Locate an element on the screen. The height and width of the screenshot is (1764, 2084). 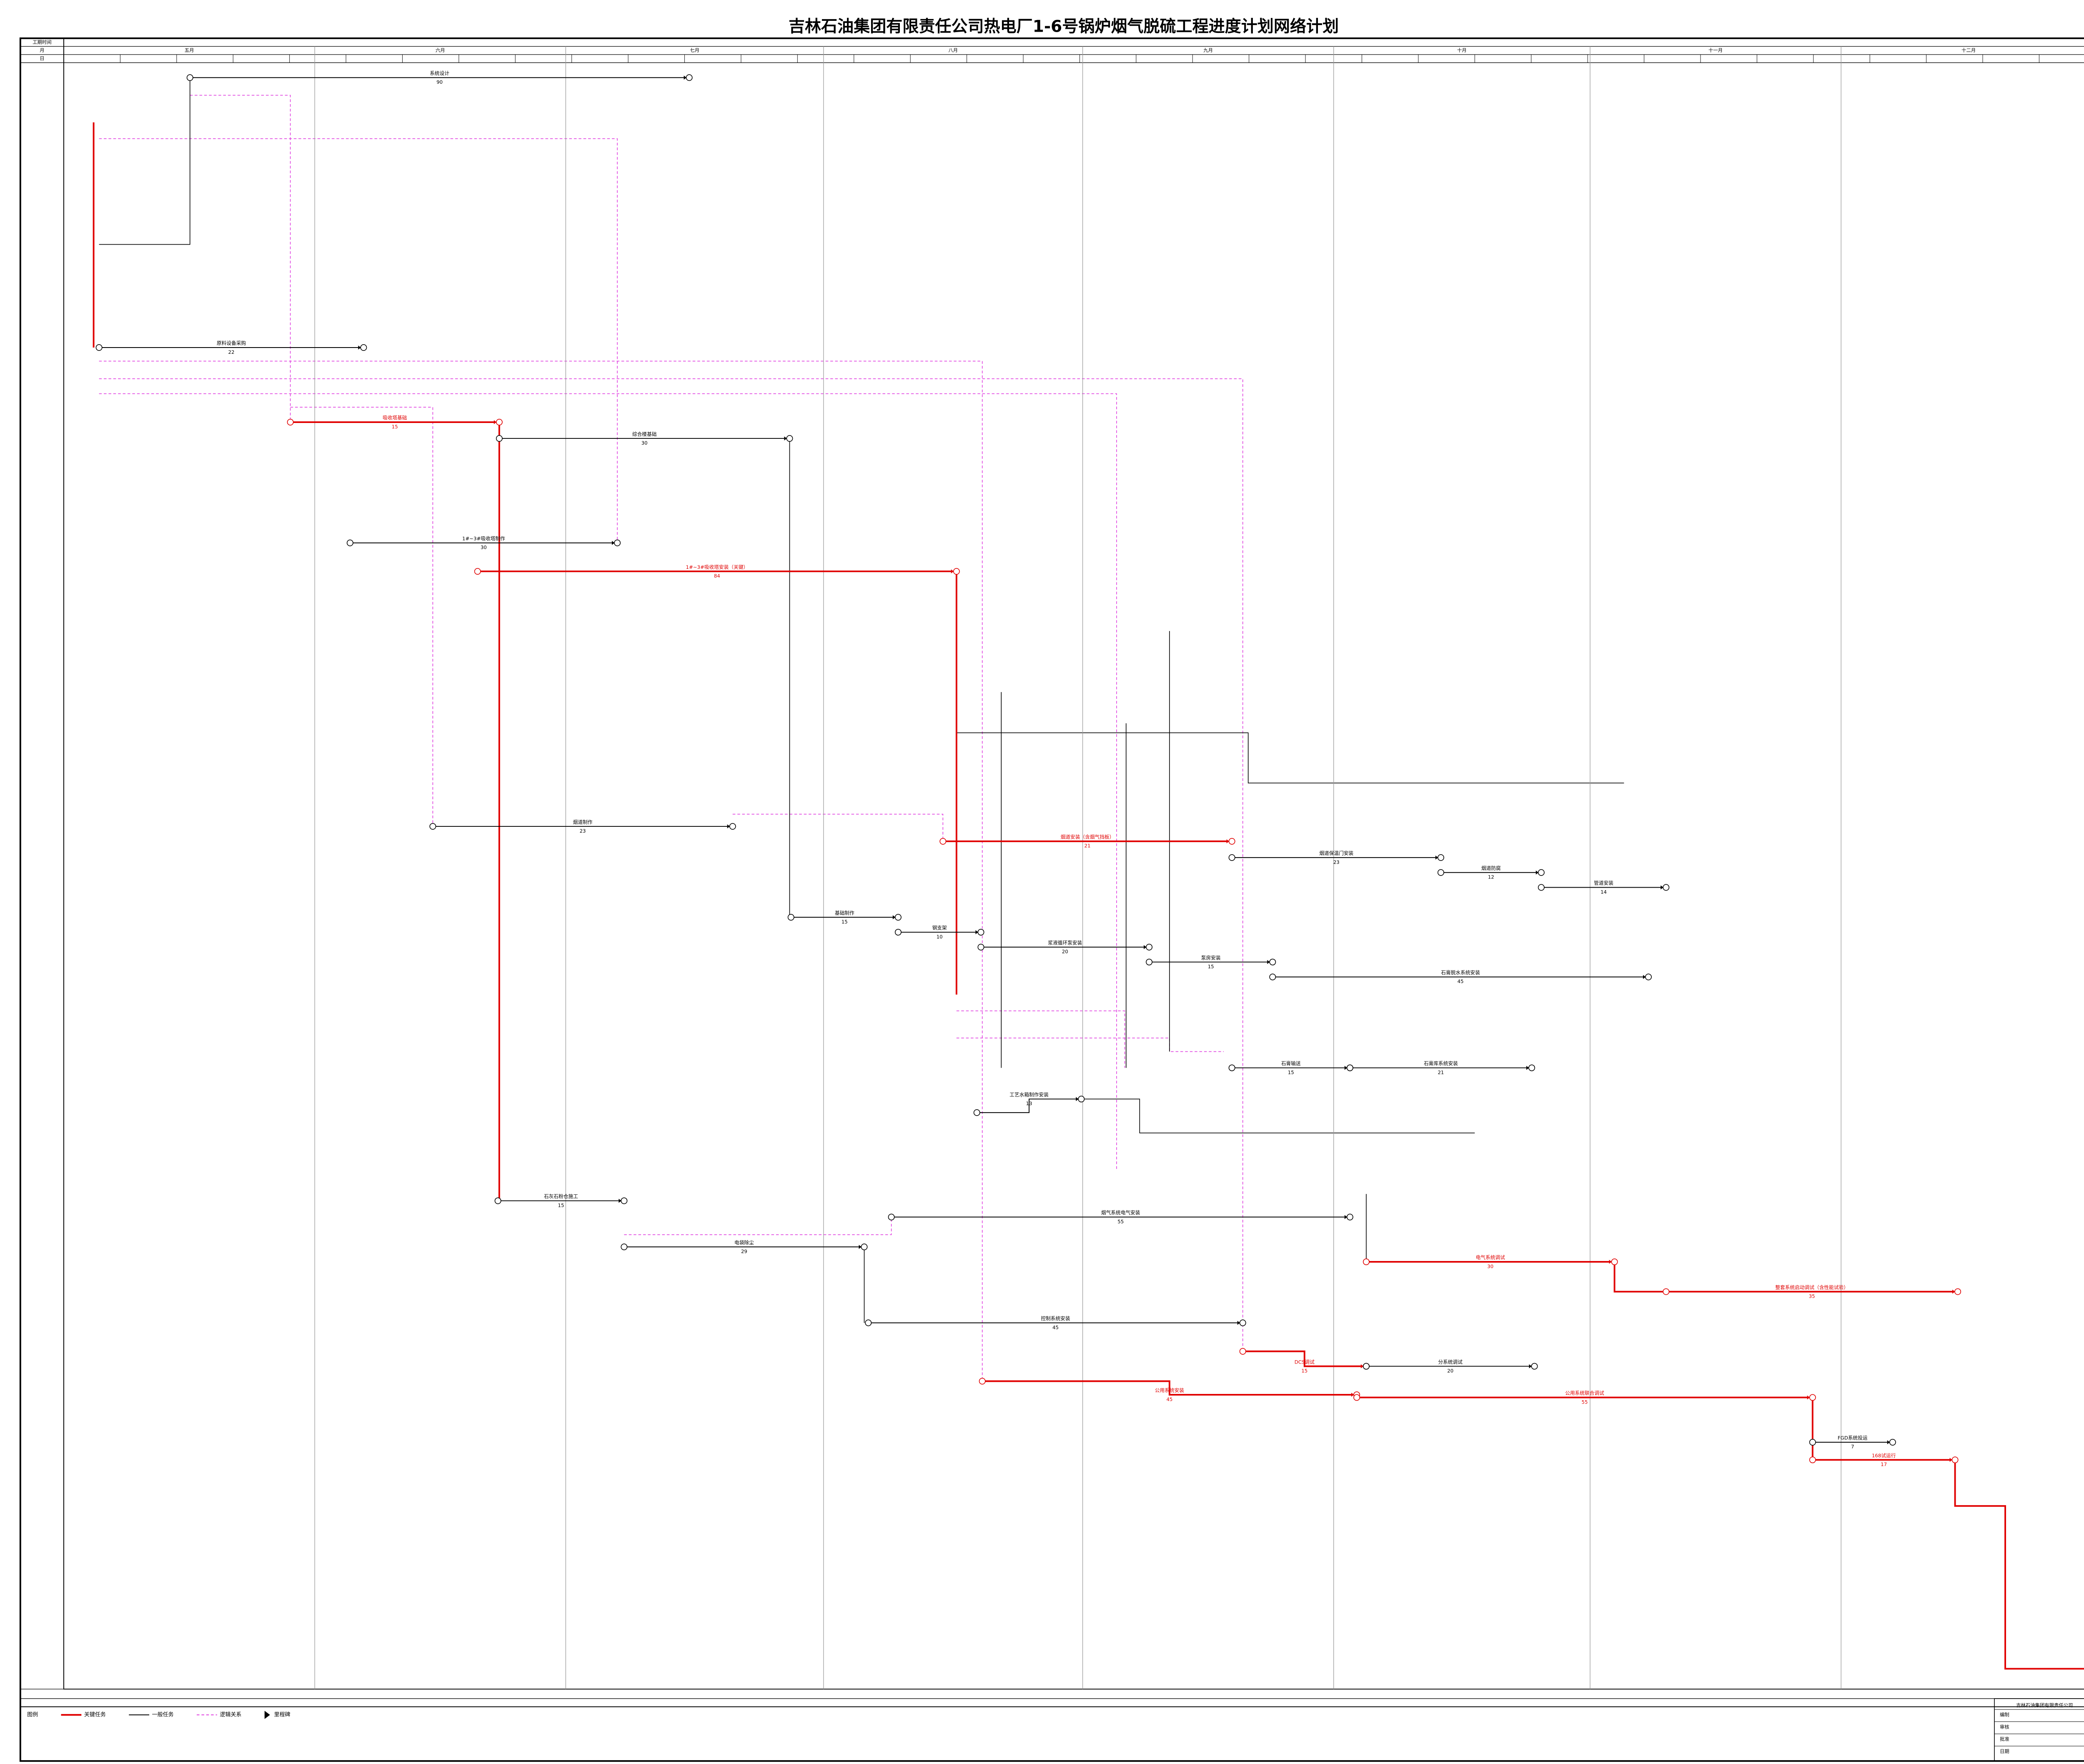
task-name: 控制系统安装 is located at coordinates (1055, 1319).